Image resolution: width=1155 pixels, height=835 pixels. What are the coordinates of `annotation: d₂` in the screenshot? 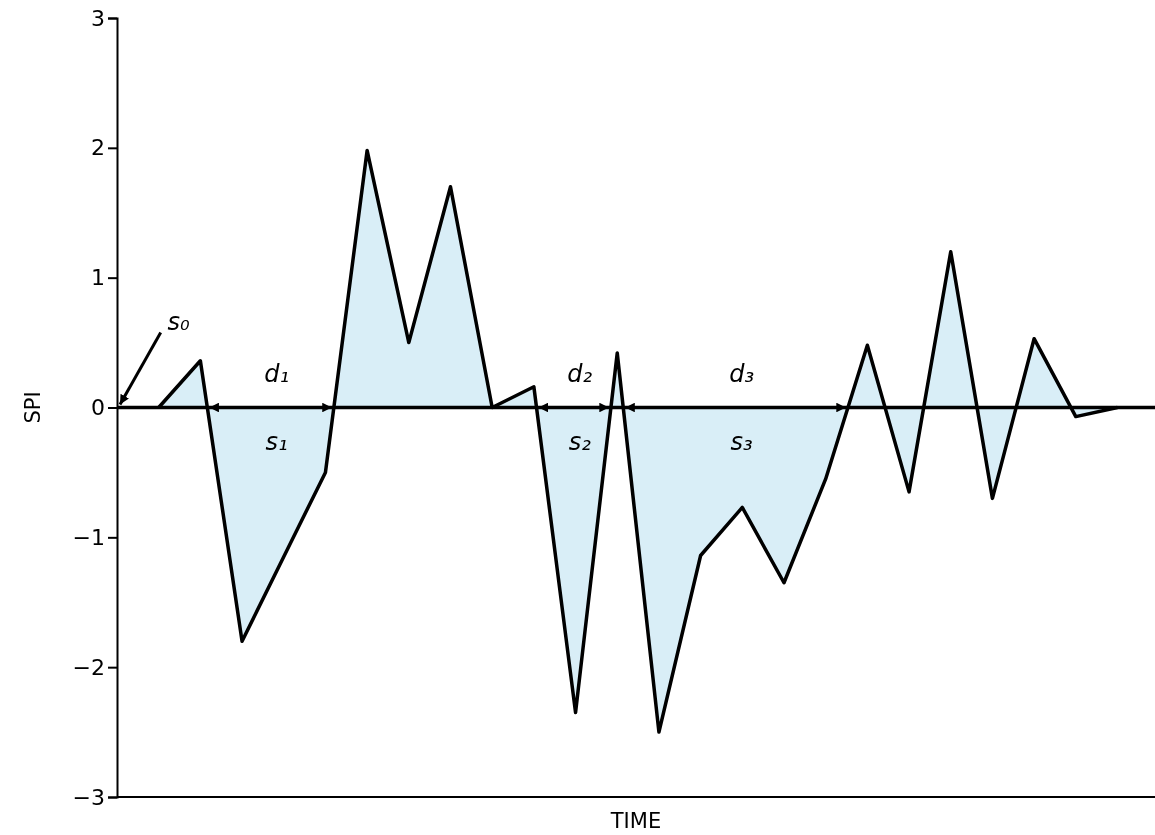 It's located at (580, 373).